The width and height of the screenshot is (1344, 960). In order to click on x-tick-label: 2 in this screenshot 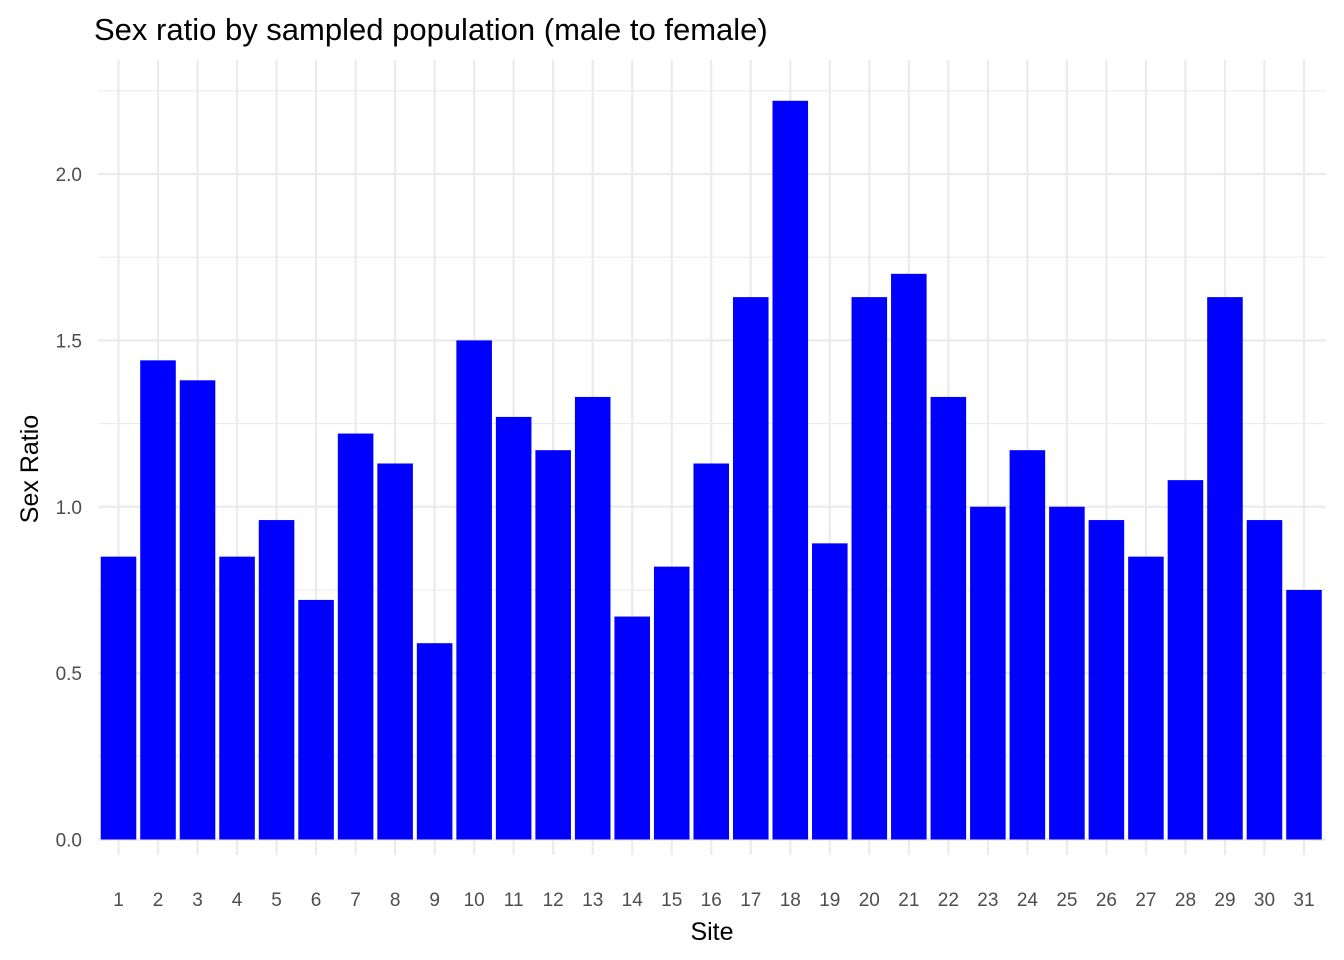, I will do `click(158, 900)`.